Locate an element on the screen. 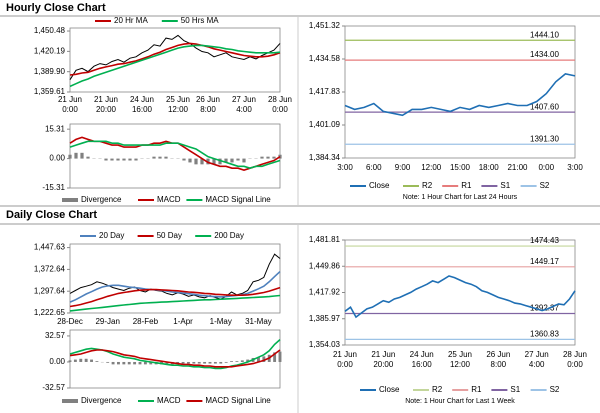 The width and height of the screenshot is (600, 413). y-tick-label: 1,417.83 is located at coordinates (325, 91).